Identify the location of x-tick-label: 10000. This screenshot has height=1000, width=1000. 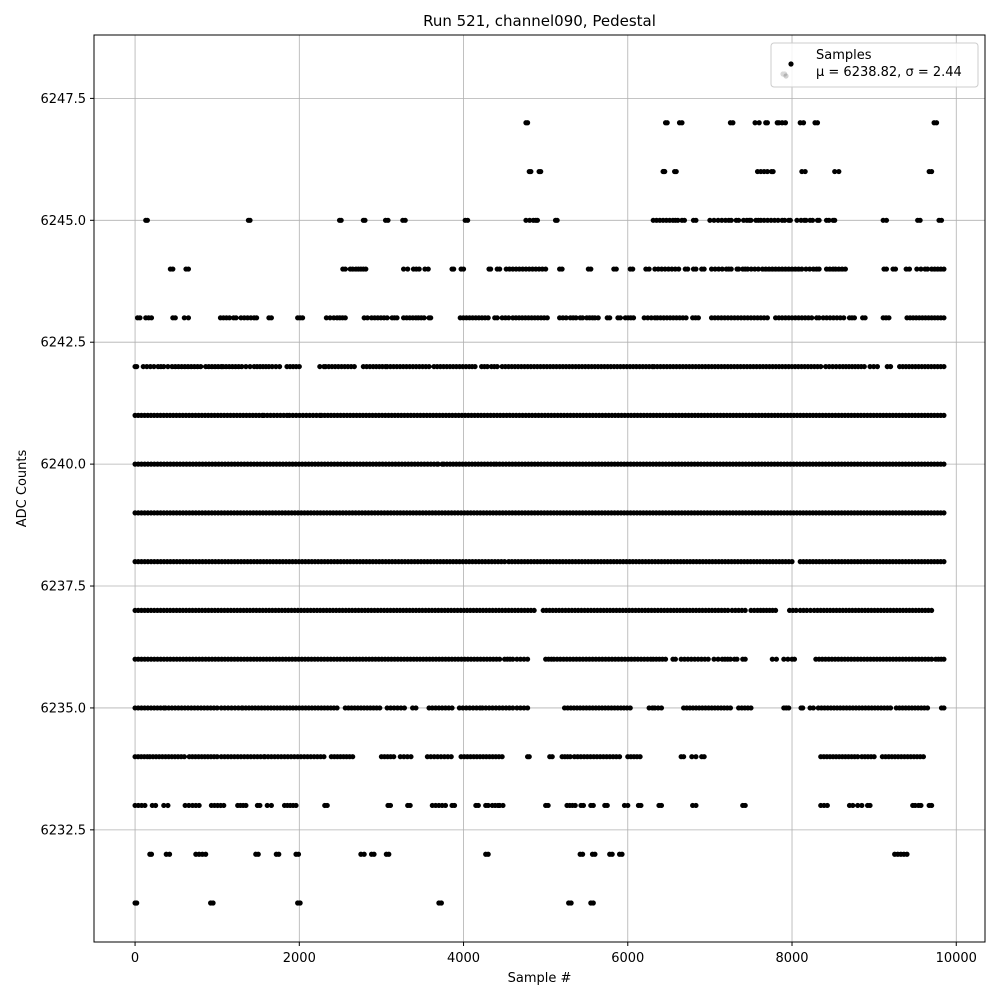
(956, 958).